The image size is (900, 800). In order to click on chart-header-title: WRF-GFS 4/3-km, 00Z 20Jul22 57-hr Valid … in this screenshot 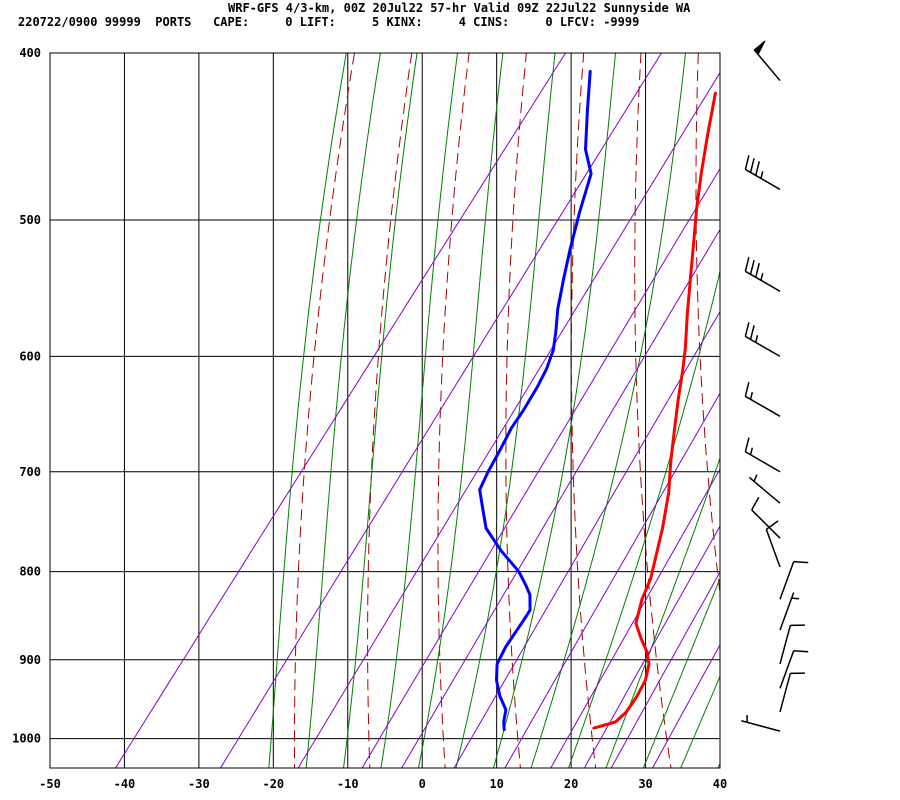, I will do `click(459, 8)`.